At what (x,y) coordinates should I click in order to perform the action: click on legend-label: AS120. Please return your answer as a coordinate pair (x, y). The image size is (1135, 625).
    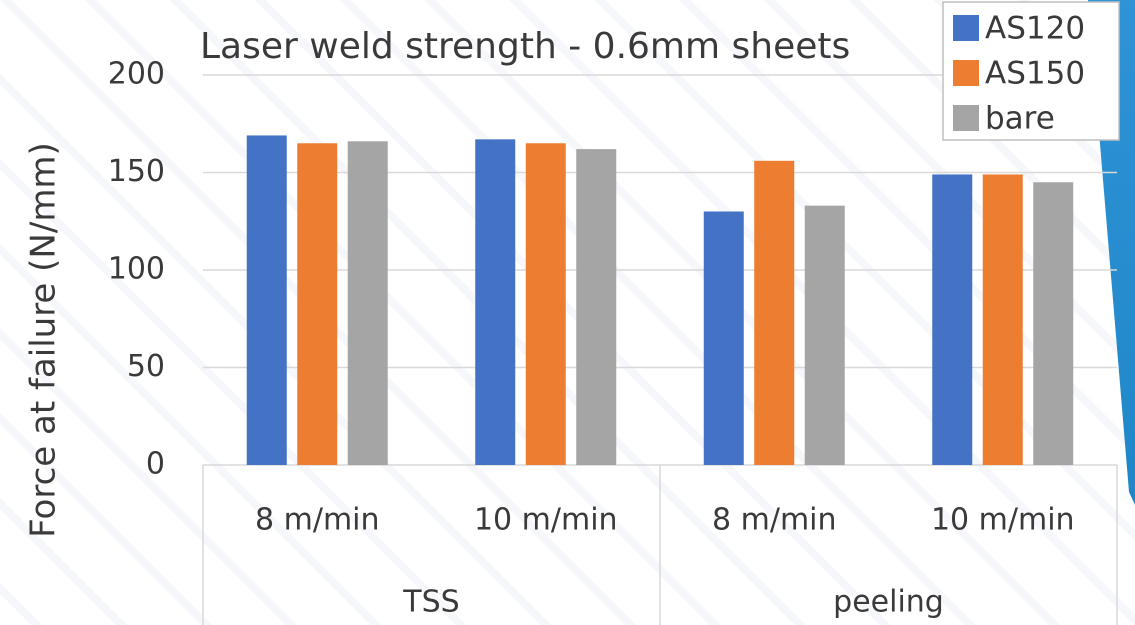
    Looking at the image, I should click on (1035, 29).